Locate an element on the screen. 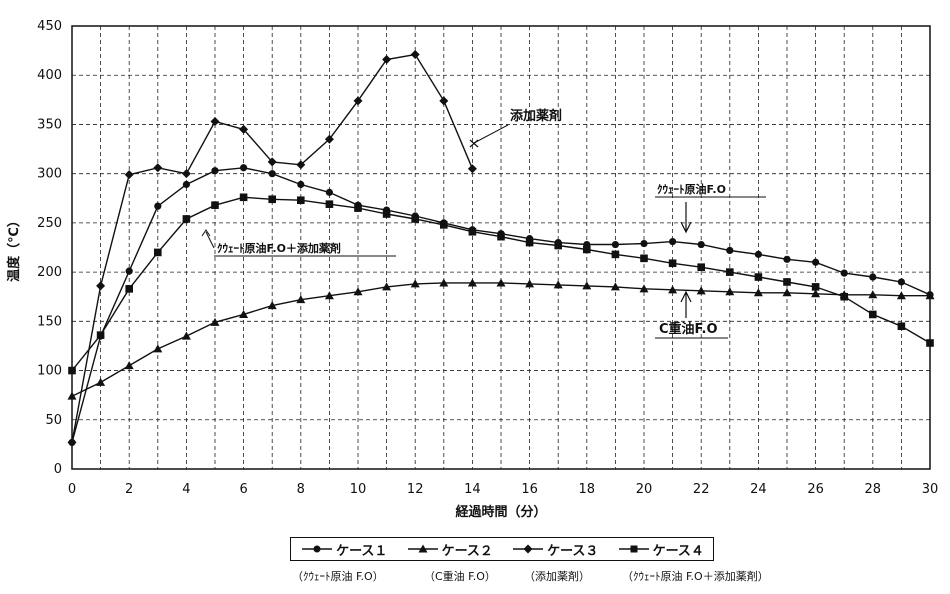 This screenshot has height=594, width=950. legend-item-case2: ケース２ is located at coordinates (449, 549).